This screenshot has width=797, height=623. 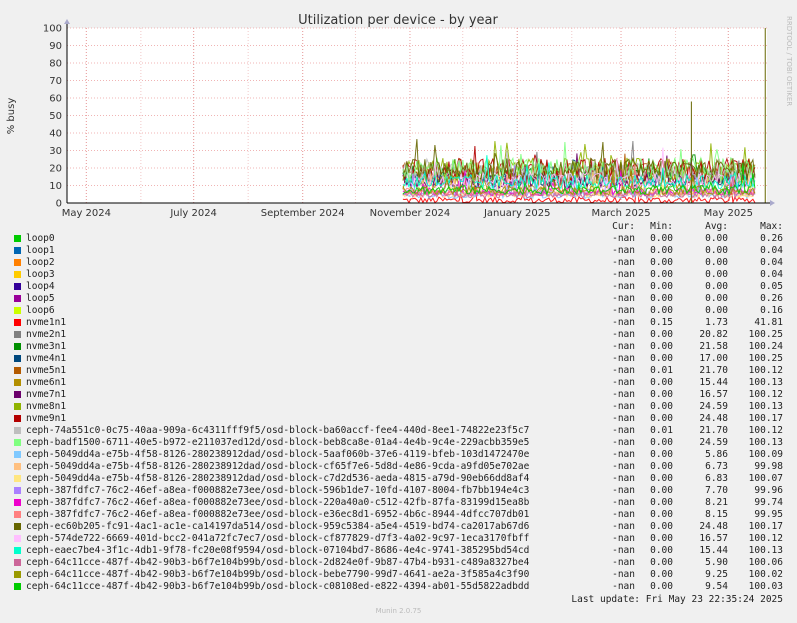 I want to click on legend-name: nvme6n1, so click(x=46, y=382).